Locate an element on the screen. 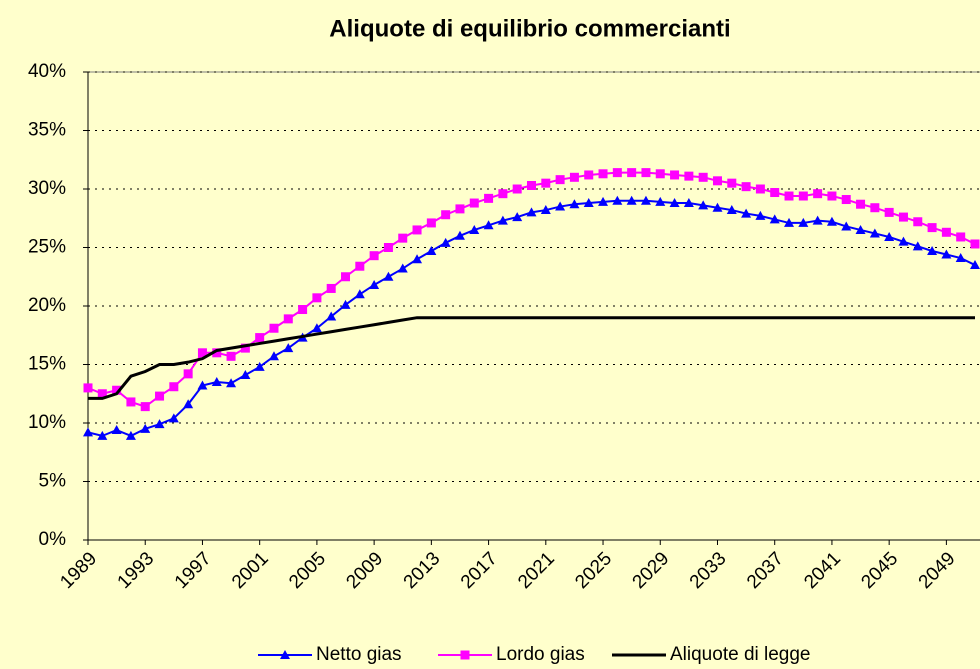 This screenshot has width=980, height=669. legend-label: Aliquote di legge is located at coordinates (740, 654).